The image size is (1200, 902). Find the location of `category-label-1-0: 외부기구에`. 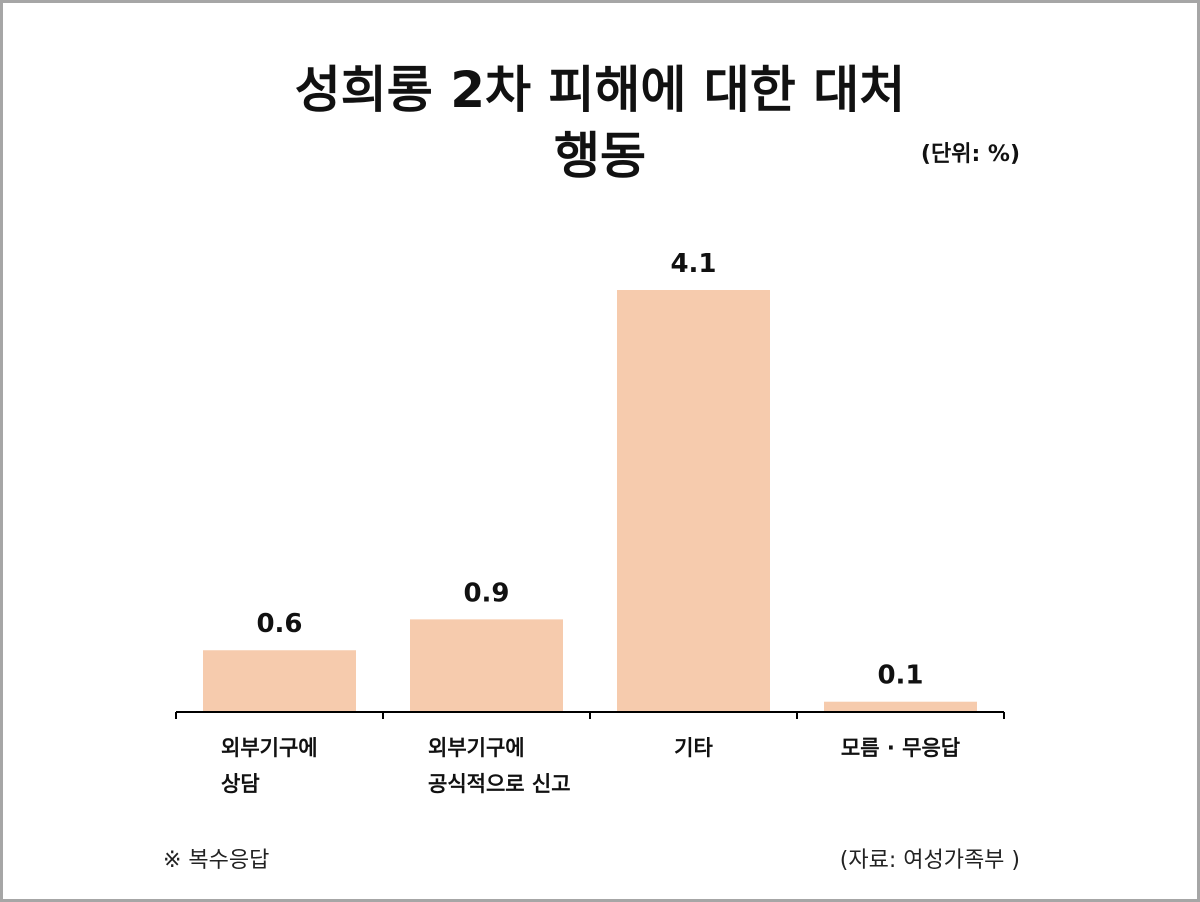

category-label-1-0: 외부기구에 is located at coordinates (476, 748).